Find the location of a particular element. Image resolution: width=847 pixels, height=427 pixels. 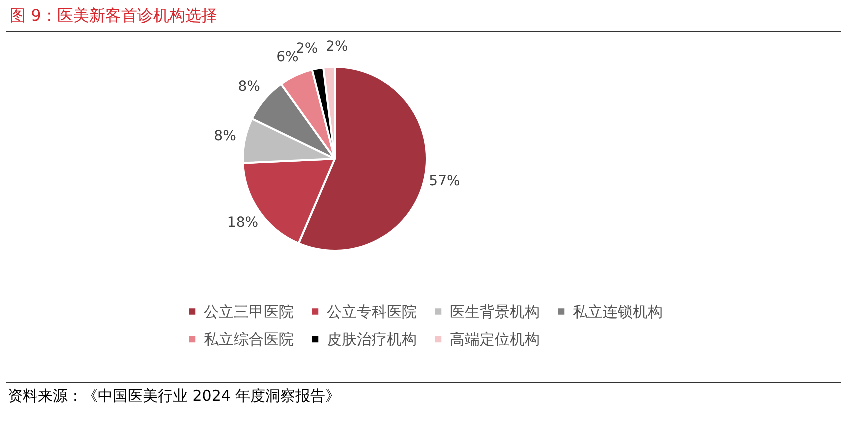

legend-label: 医生背景机构 is located at coordinates (495, 311).